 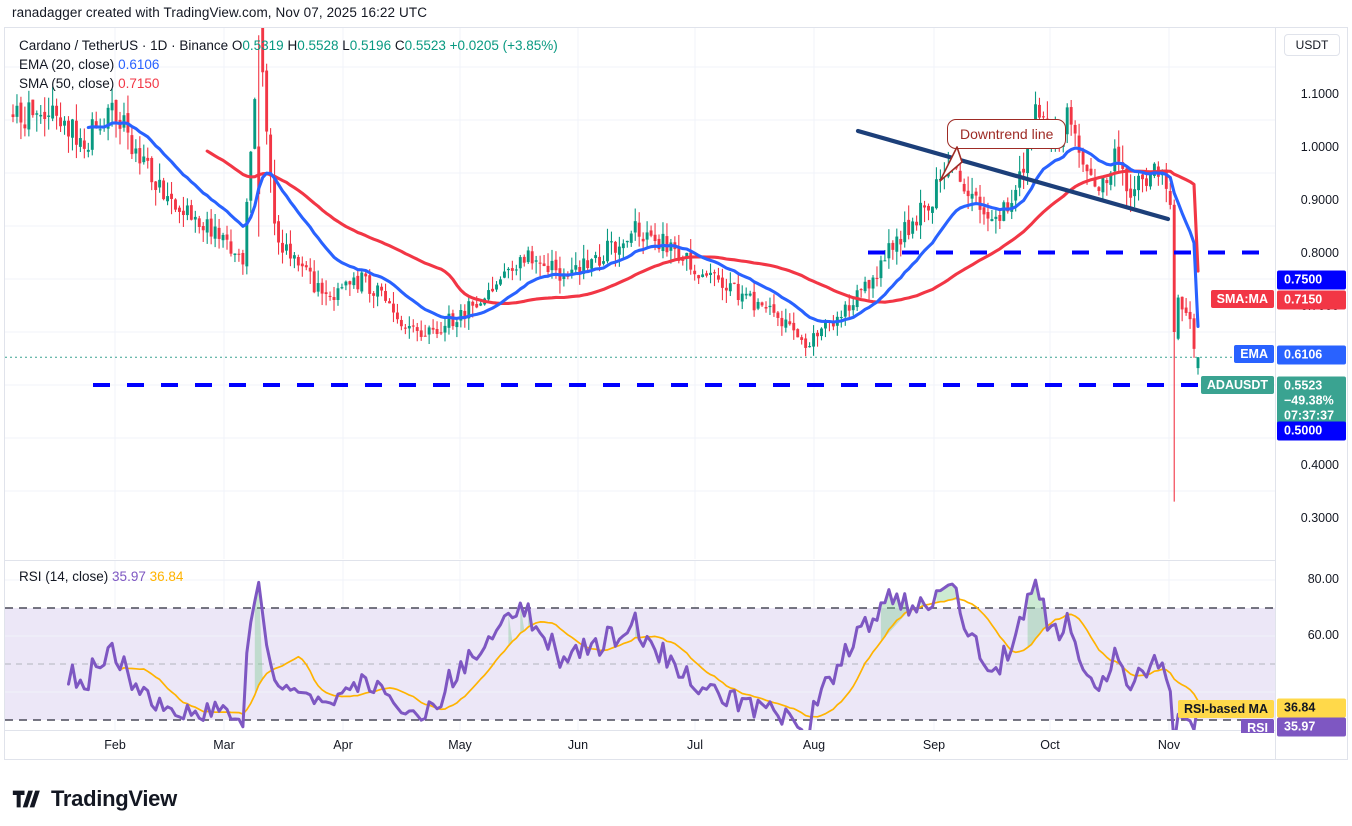 I want to click on rsi-title: RSI (14, close), so click(x=64, y=576).